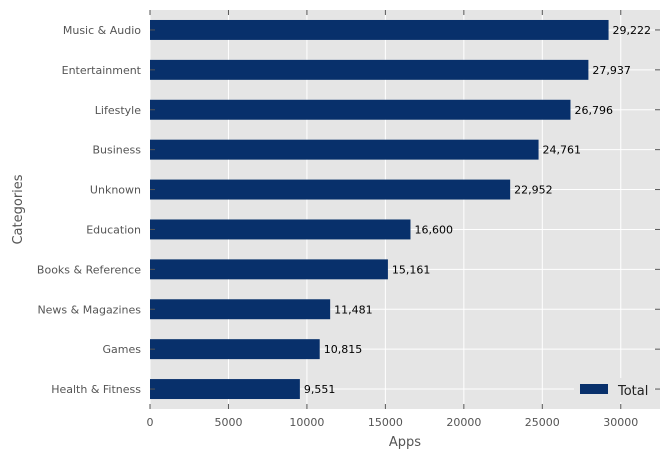 The image size is (661, 449). Describe the element at coordinates (614, 390) in the screenshot. I see `legend: Total` at that location.